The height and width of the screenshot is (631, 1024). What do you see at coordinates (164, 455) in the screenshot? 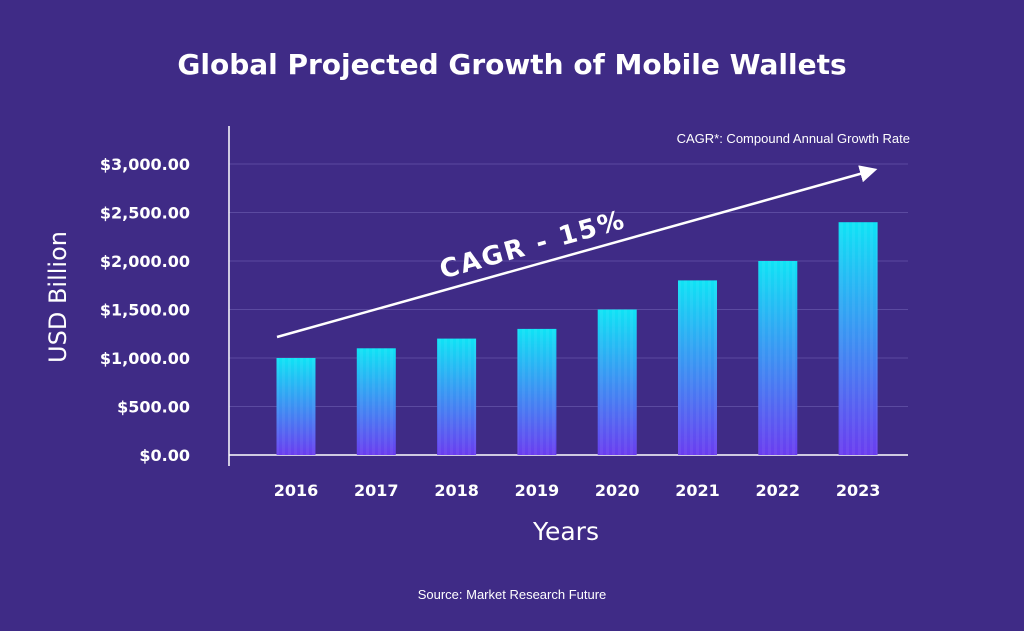
I see `y-tick-label: $0.00` at bounding box center [164, 455].